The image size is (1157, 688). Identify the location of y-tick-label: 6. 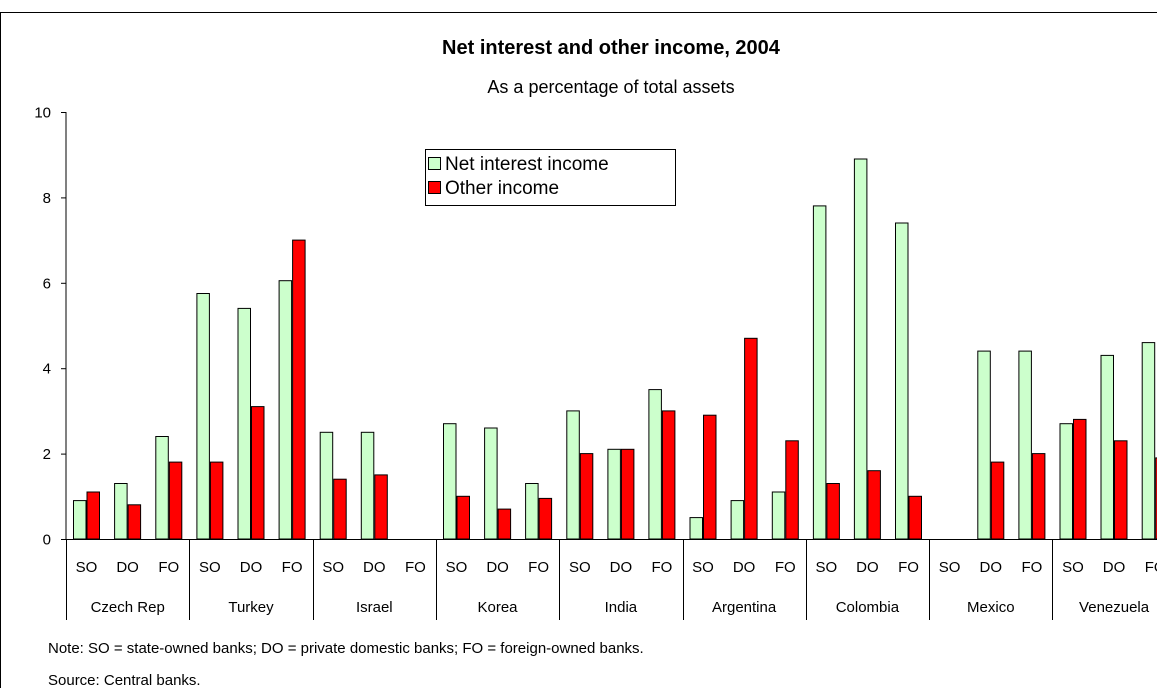
(47, 283).